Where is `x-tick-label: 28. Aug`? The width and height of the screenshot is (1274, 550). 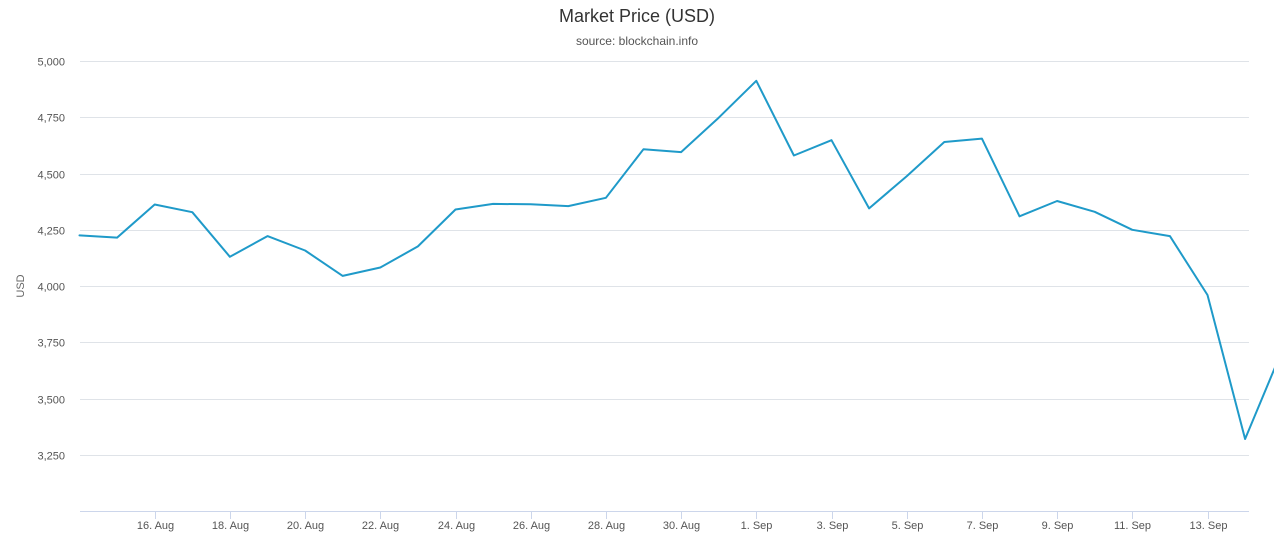 x-tick-label: 28. Aug is located at coordinates (606, 526).